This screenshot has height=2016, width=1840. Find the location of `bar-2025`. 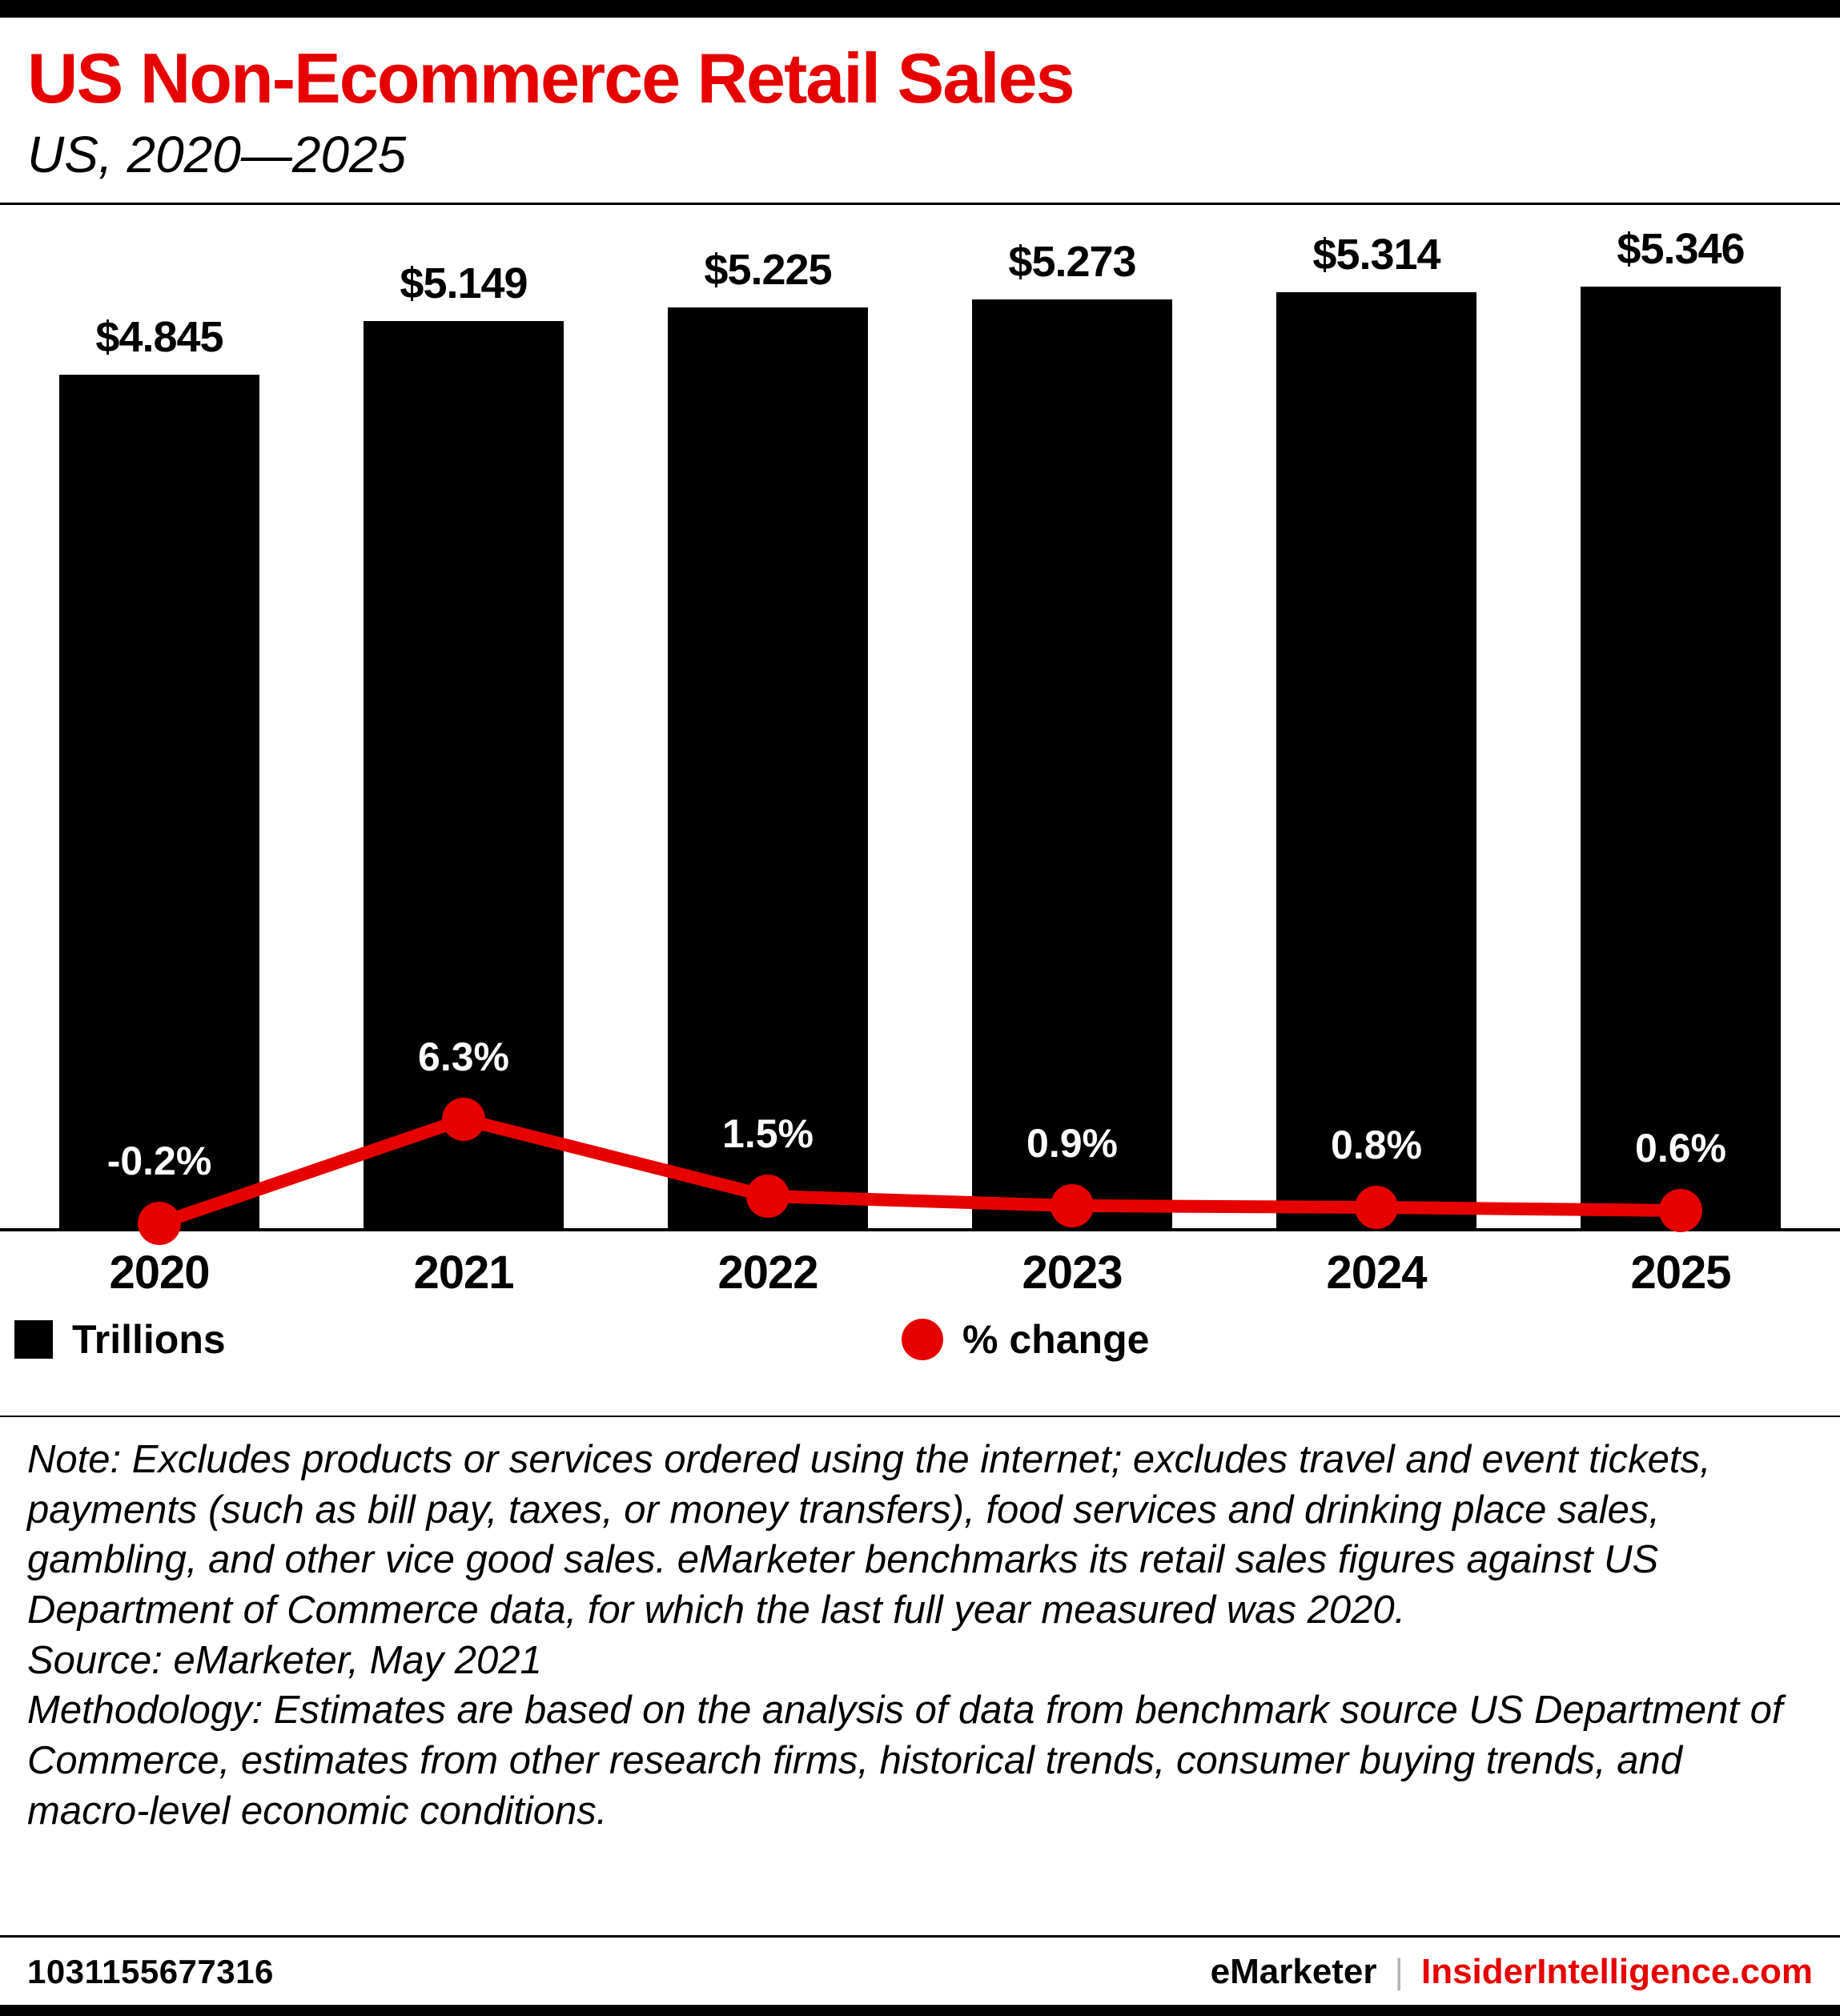

bar-2025 is located at coordinates (1681, 757).